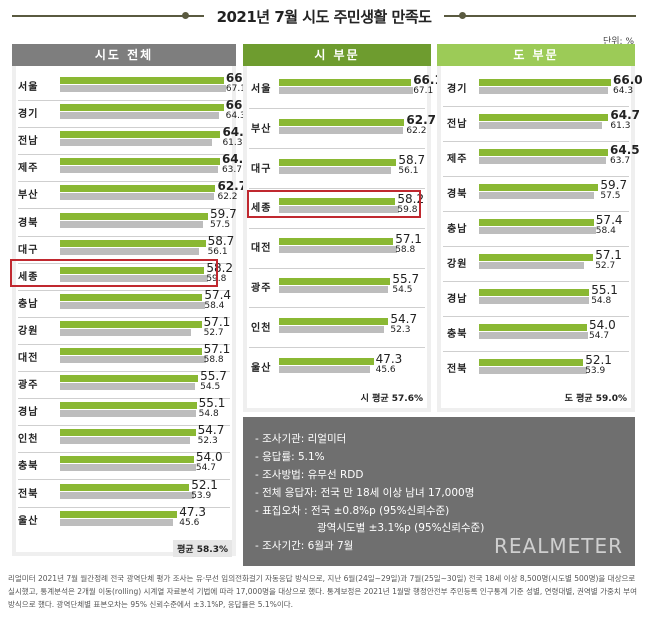 The image size is (648, 622). I want to click on value-label-previous: 45.6, so click(189, 522).